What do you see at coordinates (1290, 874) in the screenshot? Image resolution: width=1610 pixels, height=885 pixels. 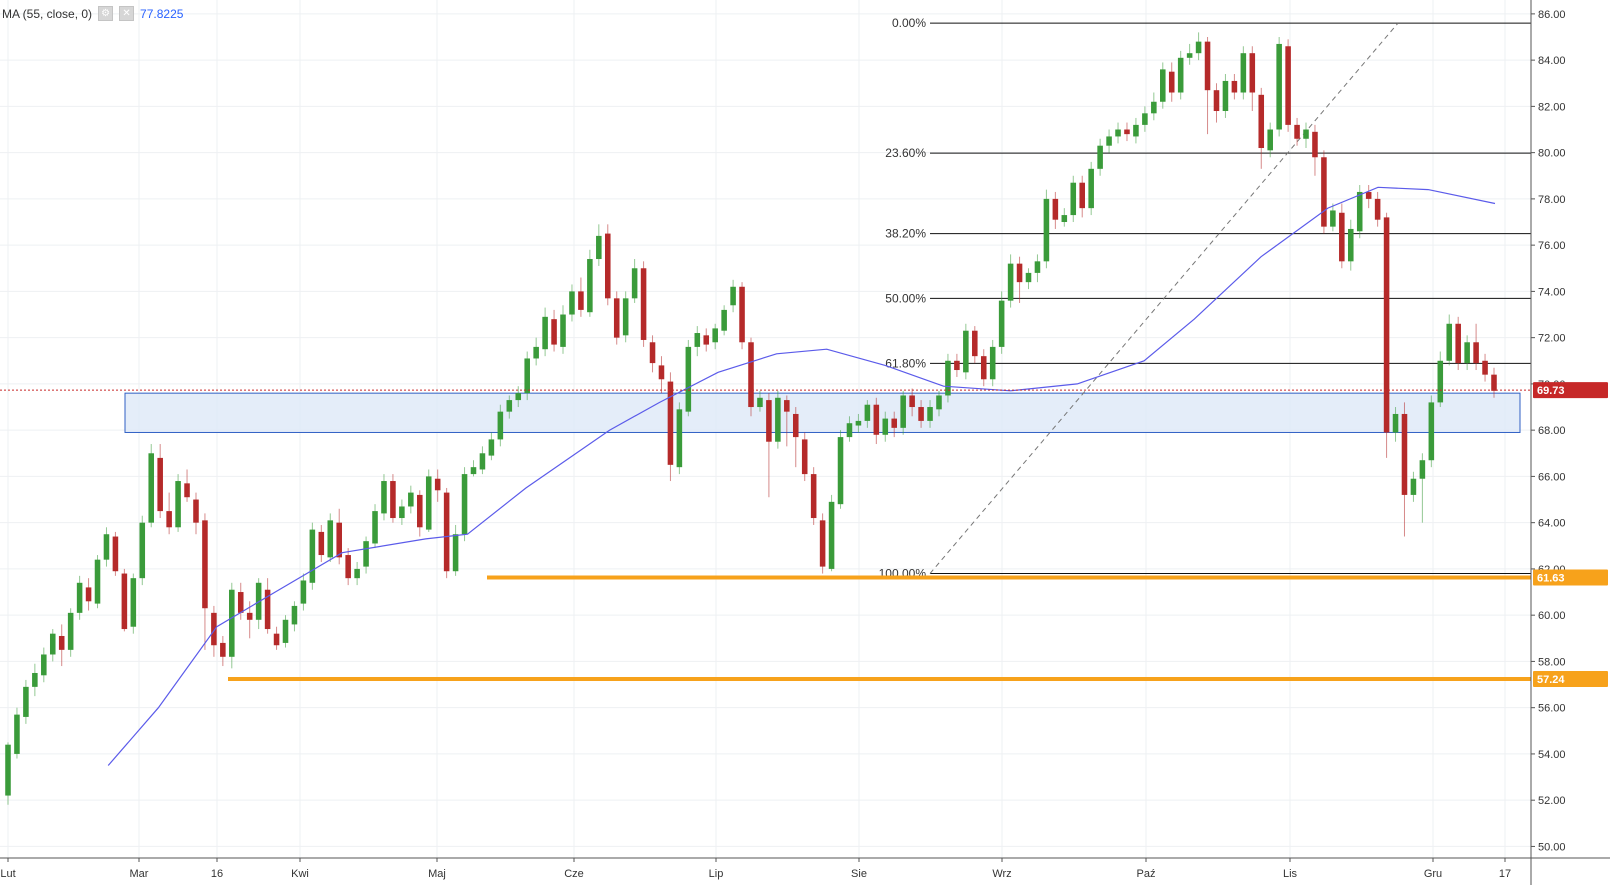 I see `x-tick-label: Lis` at bounding box center [1290, 874].